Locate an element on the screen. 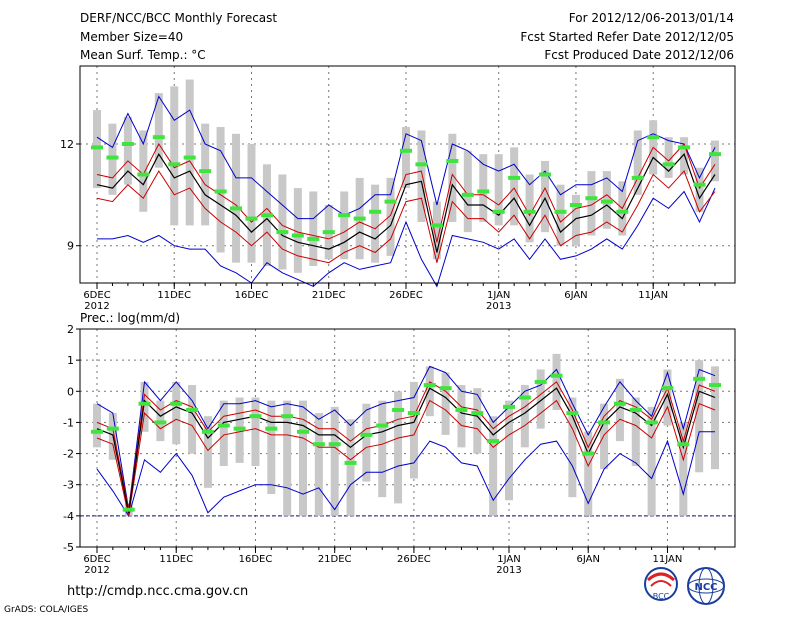  outer-lower-line is located at coordinates (406, 237).